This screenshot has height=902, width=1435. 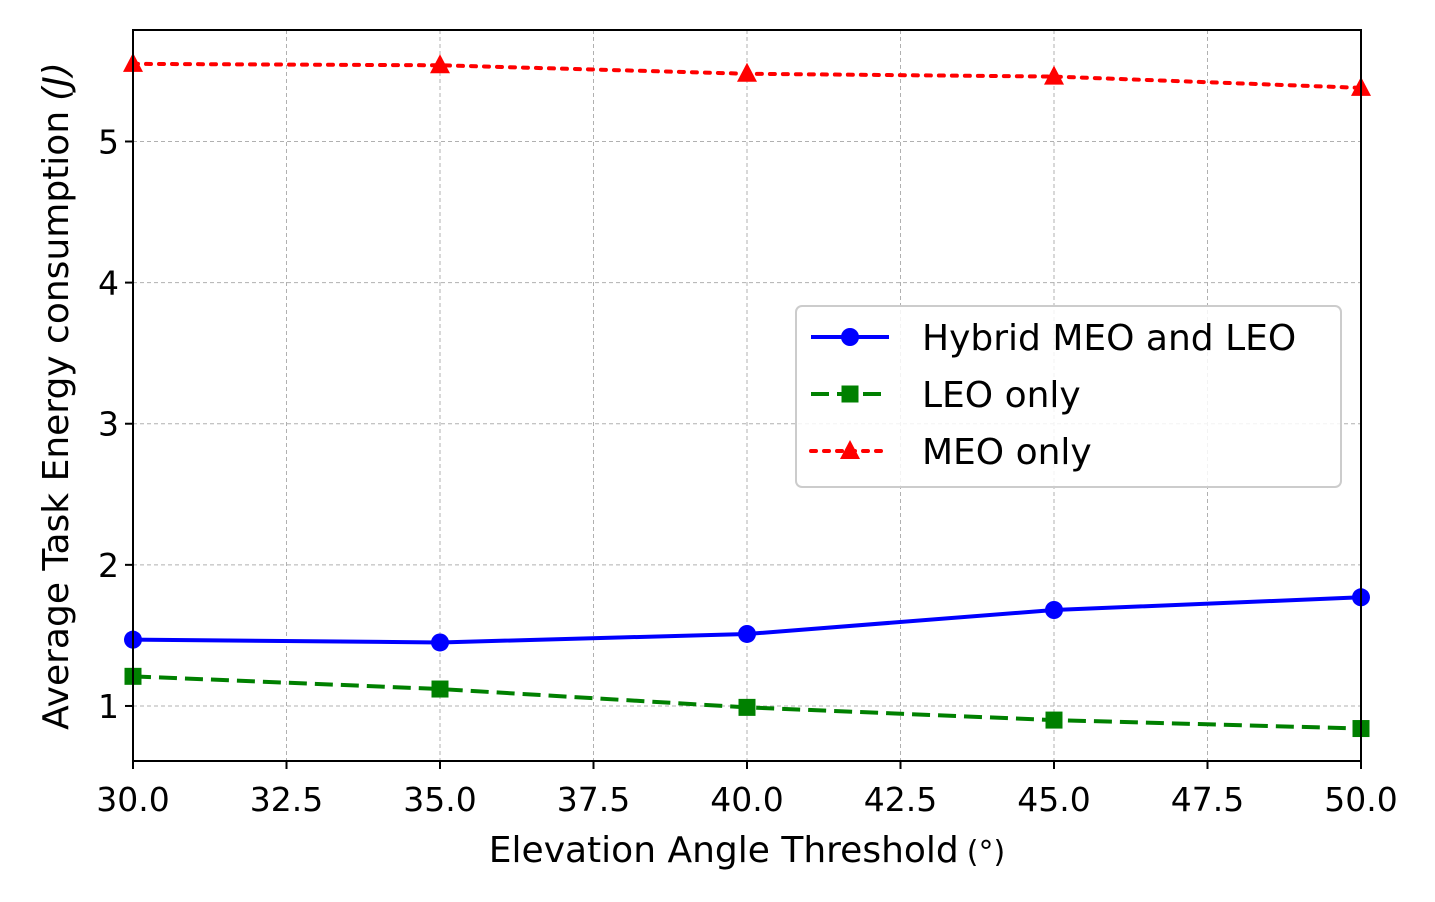 I want to click on legend-entry-leo-only: LEO only, so click(x=946, y=395).